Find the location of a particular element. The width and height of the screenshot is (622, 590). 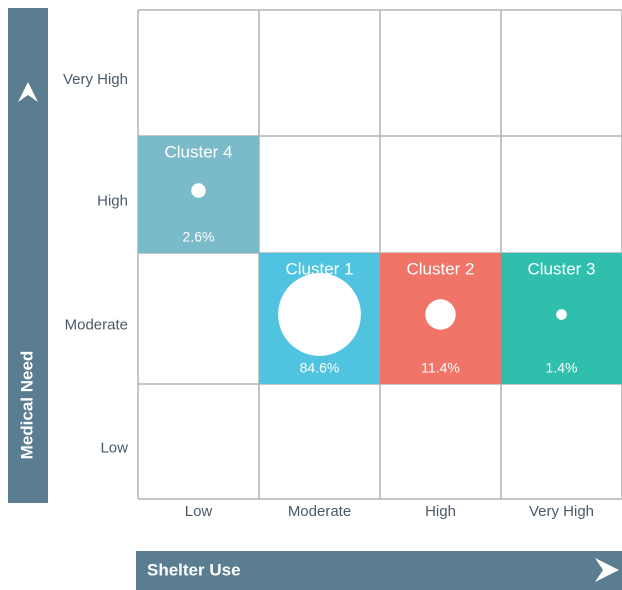

value-label: 84.6% is located at coordinates (320, 368).